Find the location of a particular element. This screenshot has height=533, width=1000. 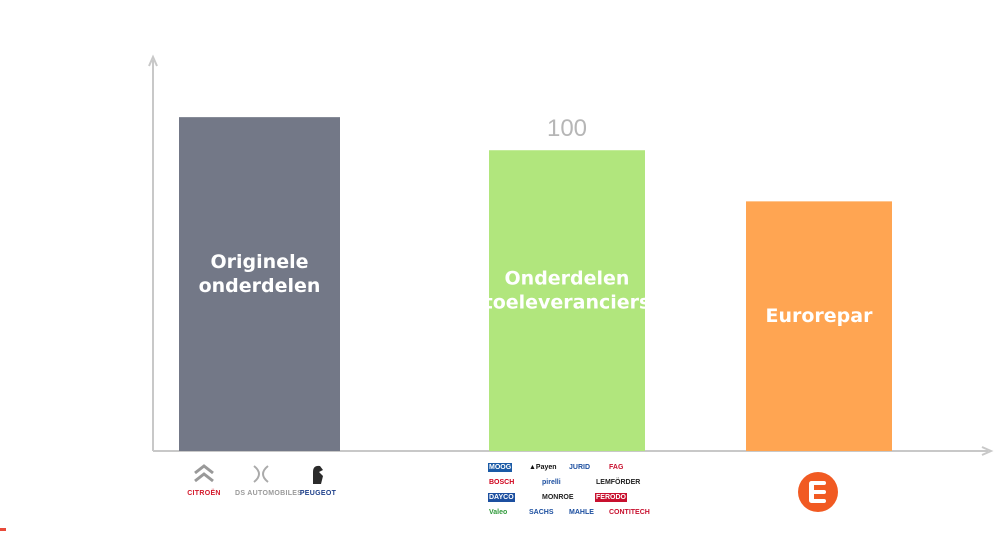

eurorepar-logo-icon is located at coordinates (818, 492).